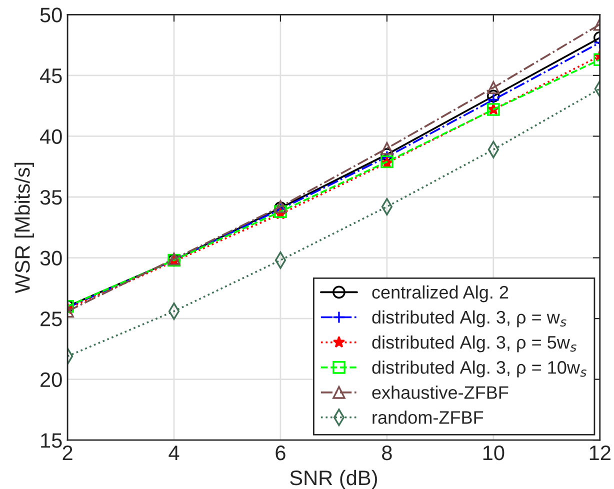 This screenshot has width=614, height=489. Describe the element at coordinates (67, 453) in the screenshot. I see `x-tick-label: 2` at that location.